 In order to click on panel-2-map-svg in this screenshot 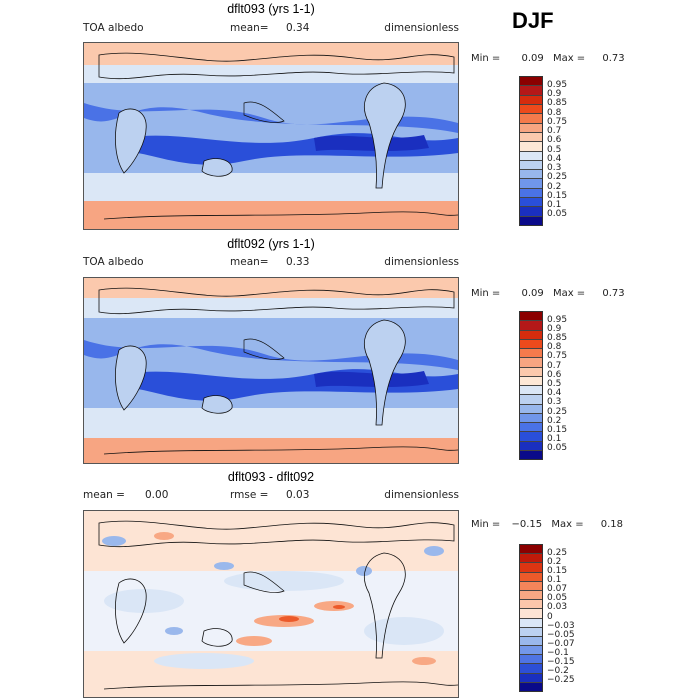, I will do `click(271, 370)`.